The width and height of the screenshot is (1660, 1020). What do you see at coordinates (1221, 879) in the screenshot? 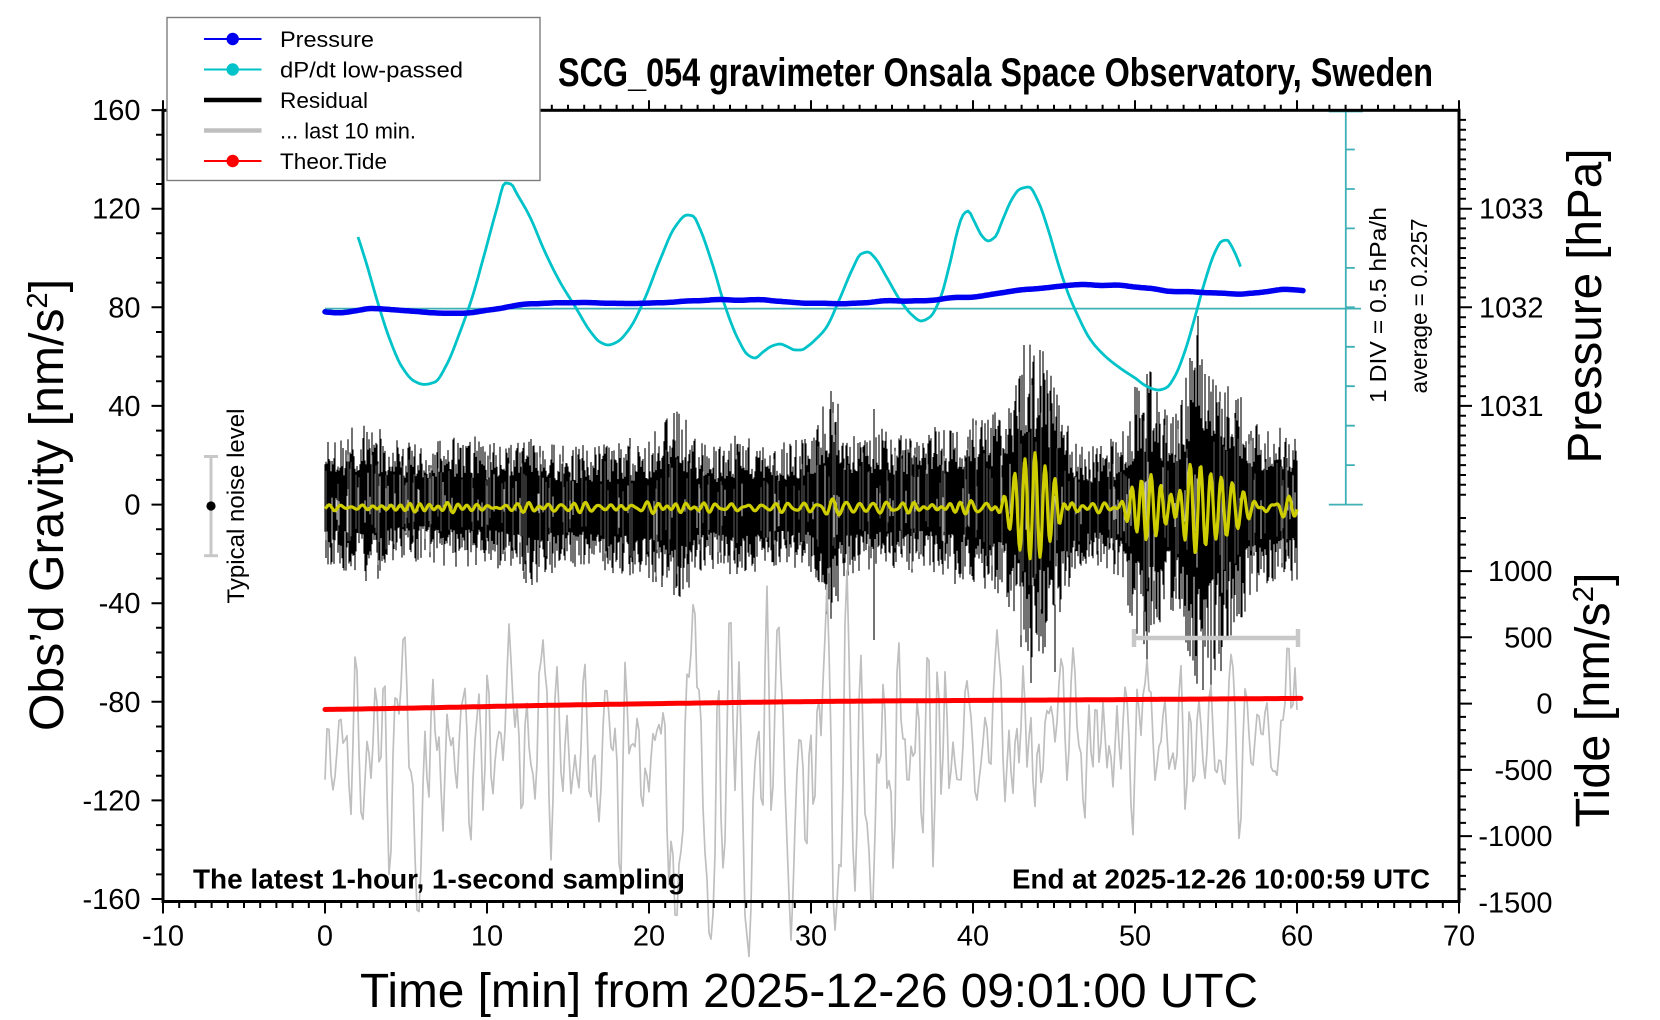
I see `svg-text: End at 2025-12-26 10:00:59 UTC` at bounding box center [1221, 879].